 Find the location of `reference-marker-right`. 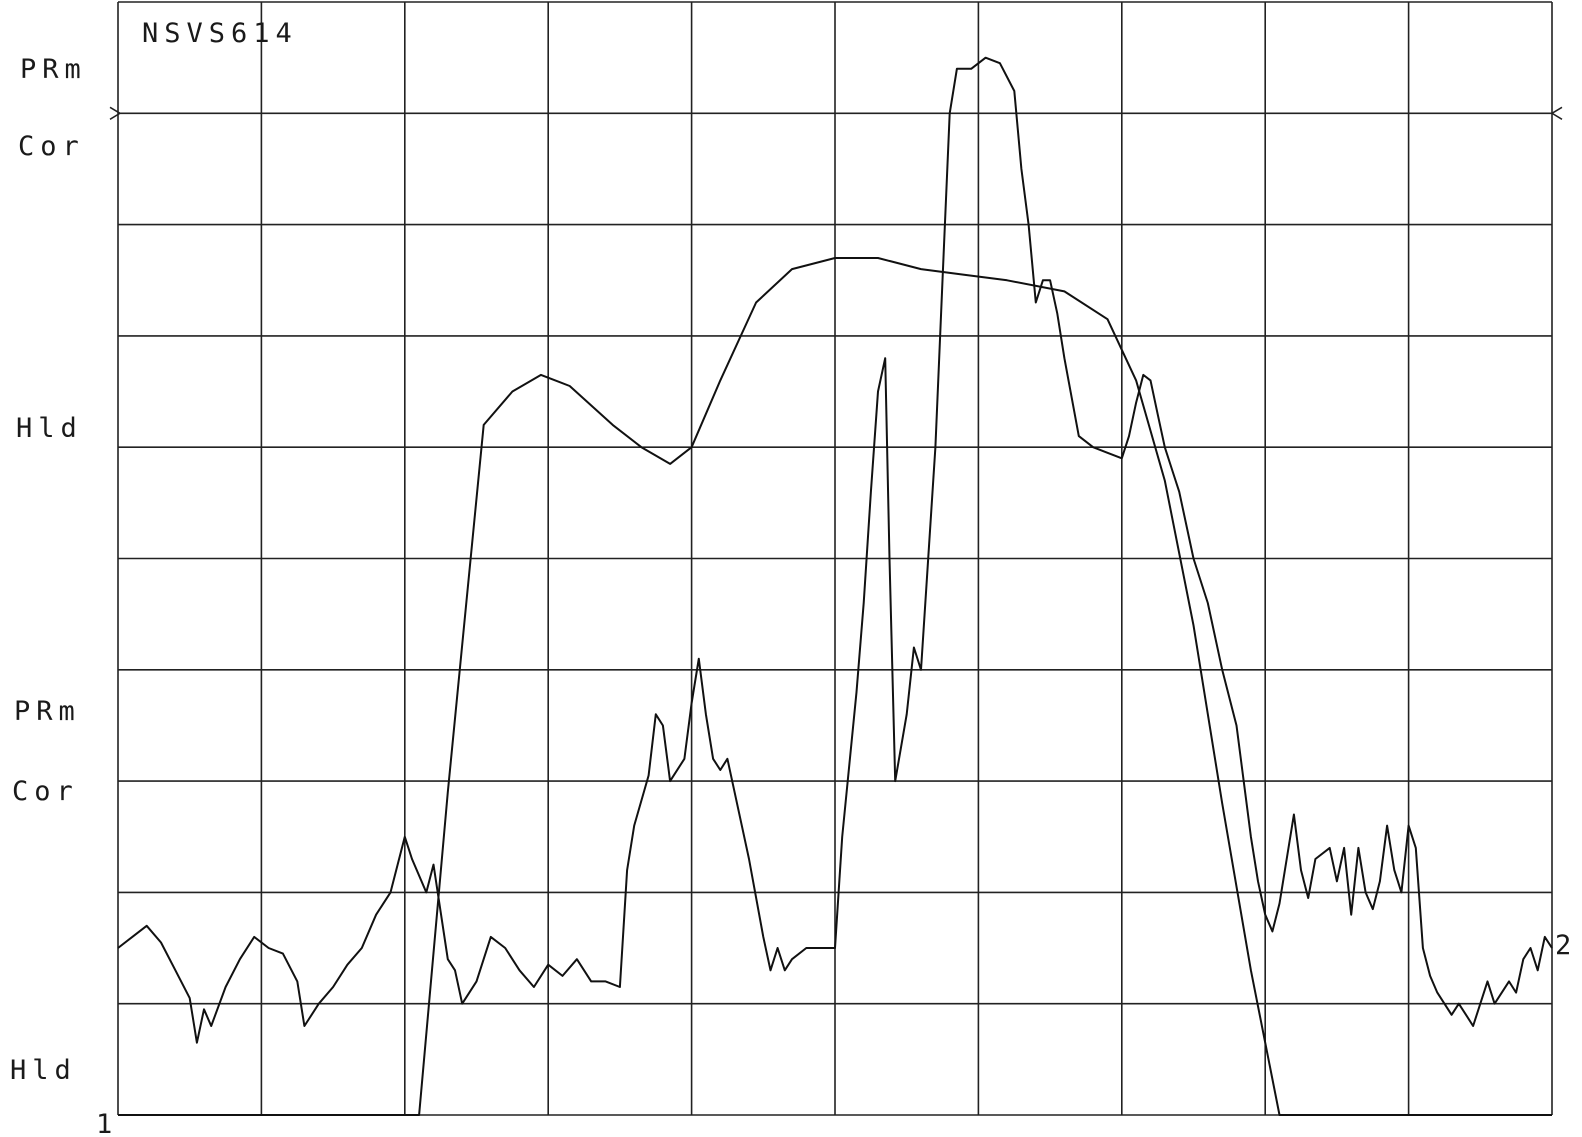

reference-marker-right is located at coordinates (1556, 113).